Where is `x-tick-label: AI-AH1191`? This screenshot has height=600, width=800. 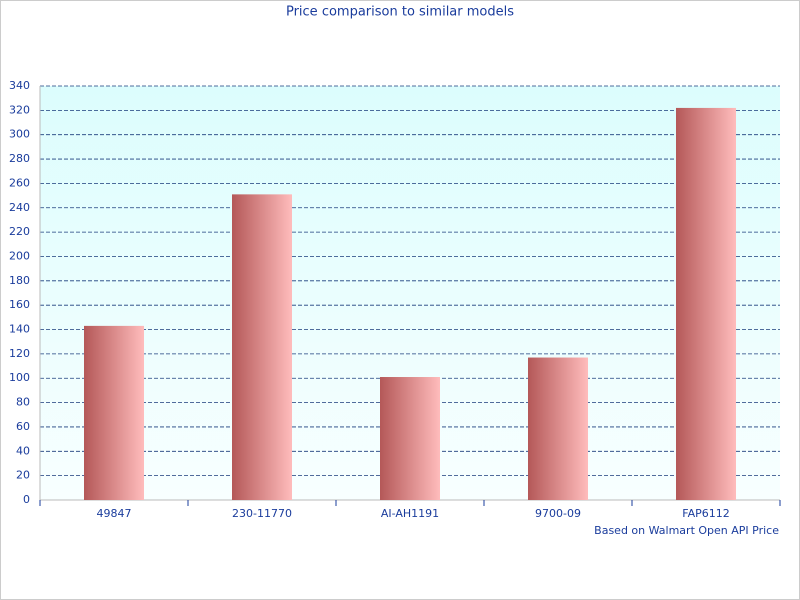
x-tick-label: AI-AH1191 is located at coordinates (410, 513).